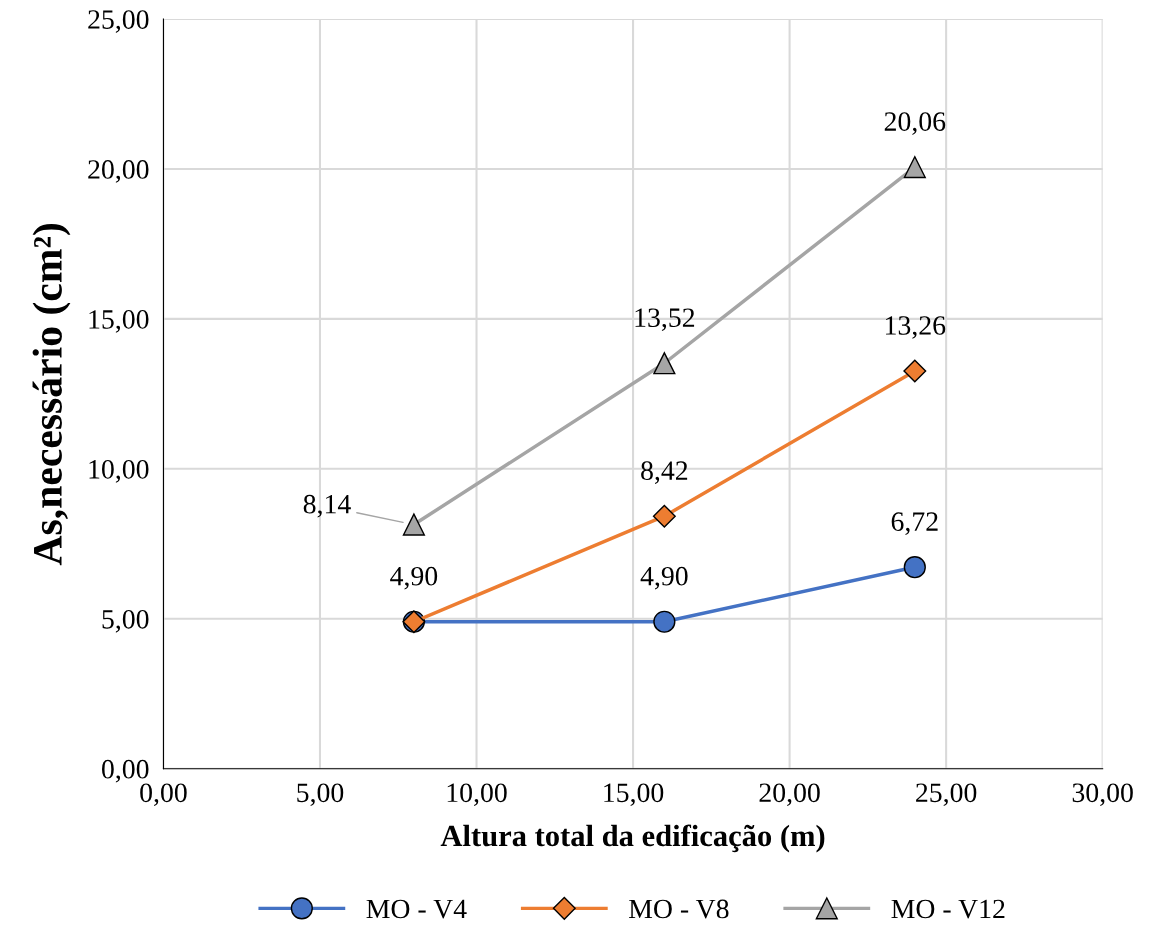  Describe the element at coordinates (914, 523) in the screenshot. I see `data-label: 6,72` at that location.